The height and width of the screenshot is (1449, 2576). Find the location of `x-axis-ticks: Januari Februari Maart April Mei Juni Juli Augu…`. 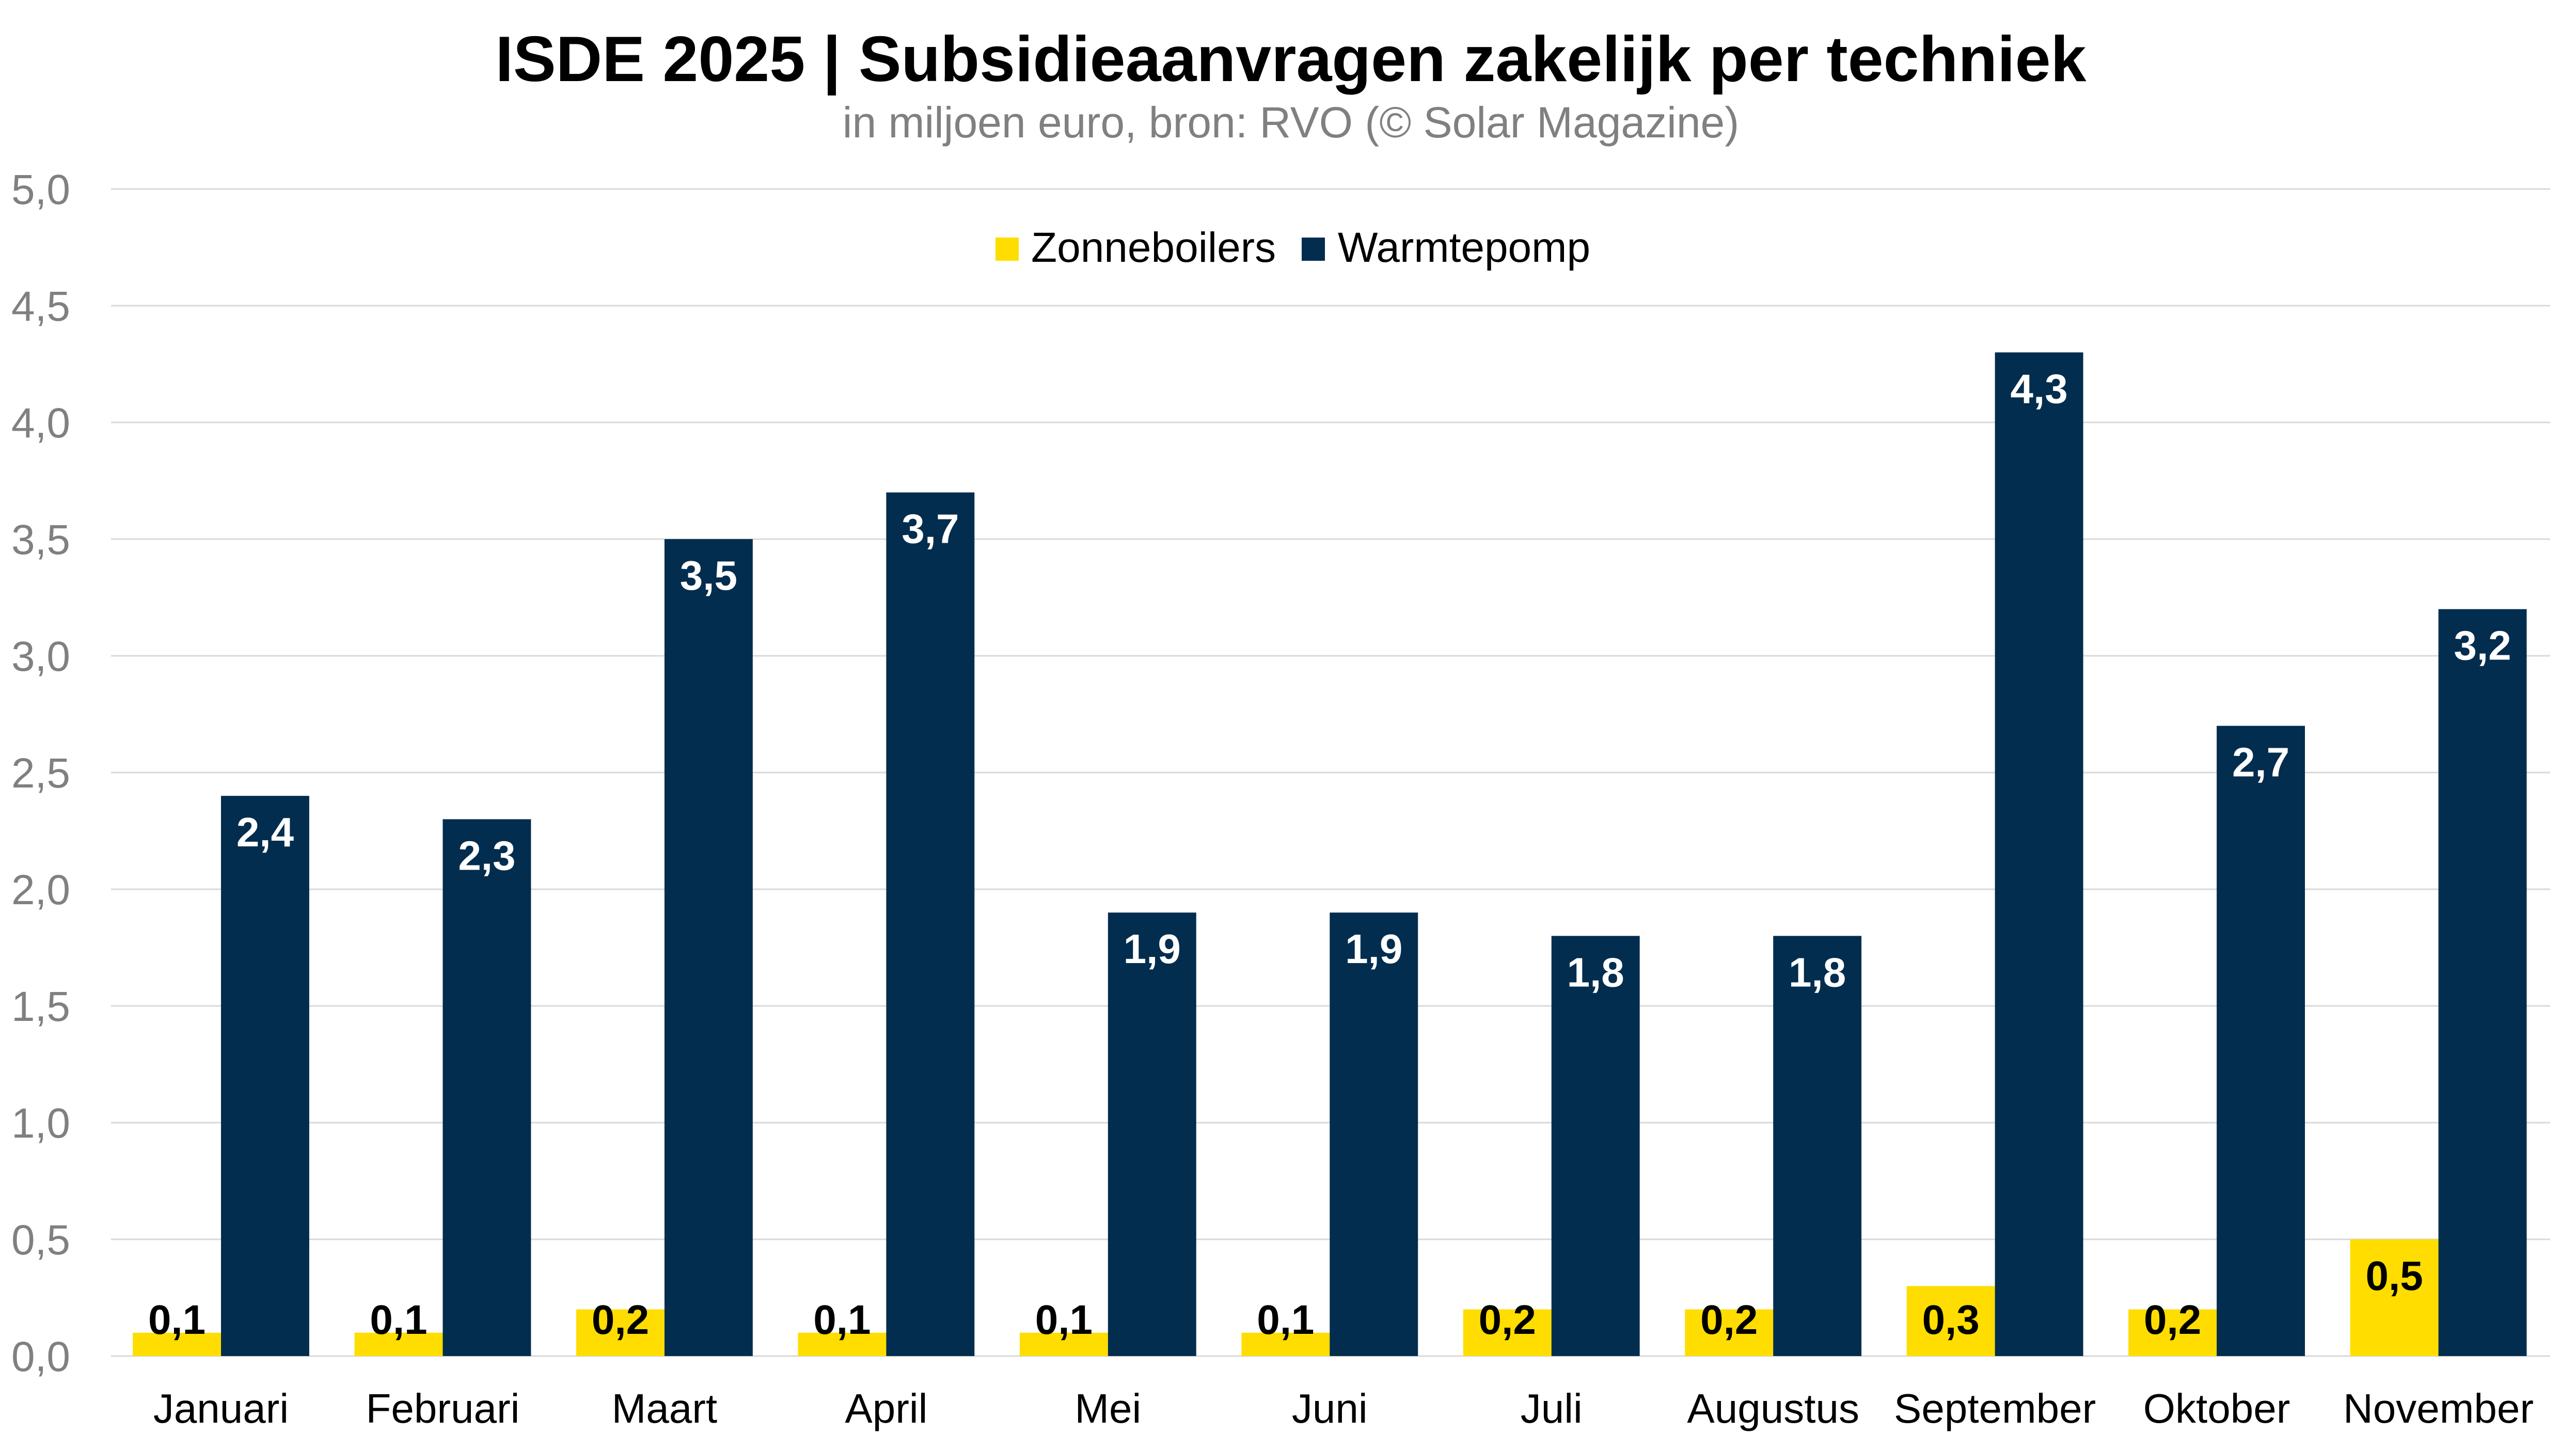

x-axis-ticks: Januari Februari Maart April Mei Juni Juli Augu… is located at coordinates (1343, 1408).